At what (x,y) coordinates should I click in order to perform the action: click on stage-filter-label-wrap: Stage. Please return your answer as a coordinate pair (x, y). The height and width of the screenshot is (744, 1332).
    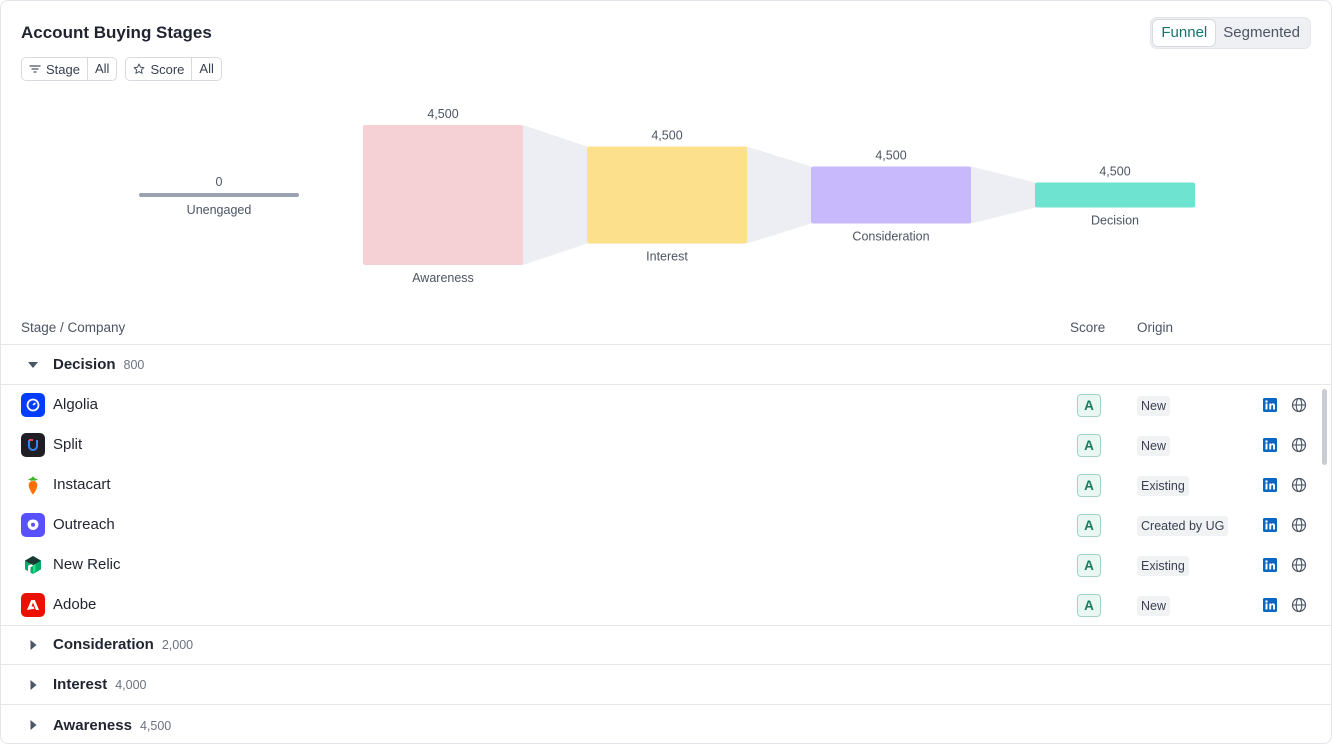
    Looking at the image, I should click on (55, 69).